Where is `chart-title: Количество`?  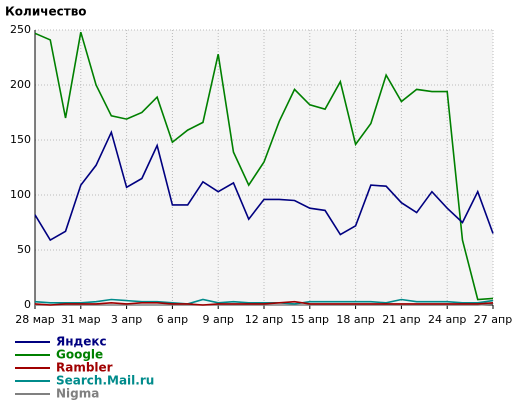
chart-title: Количество is located at coordinates (46, 12).